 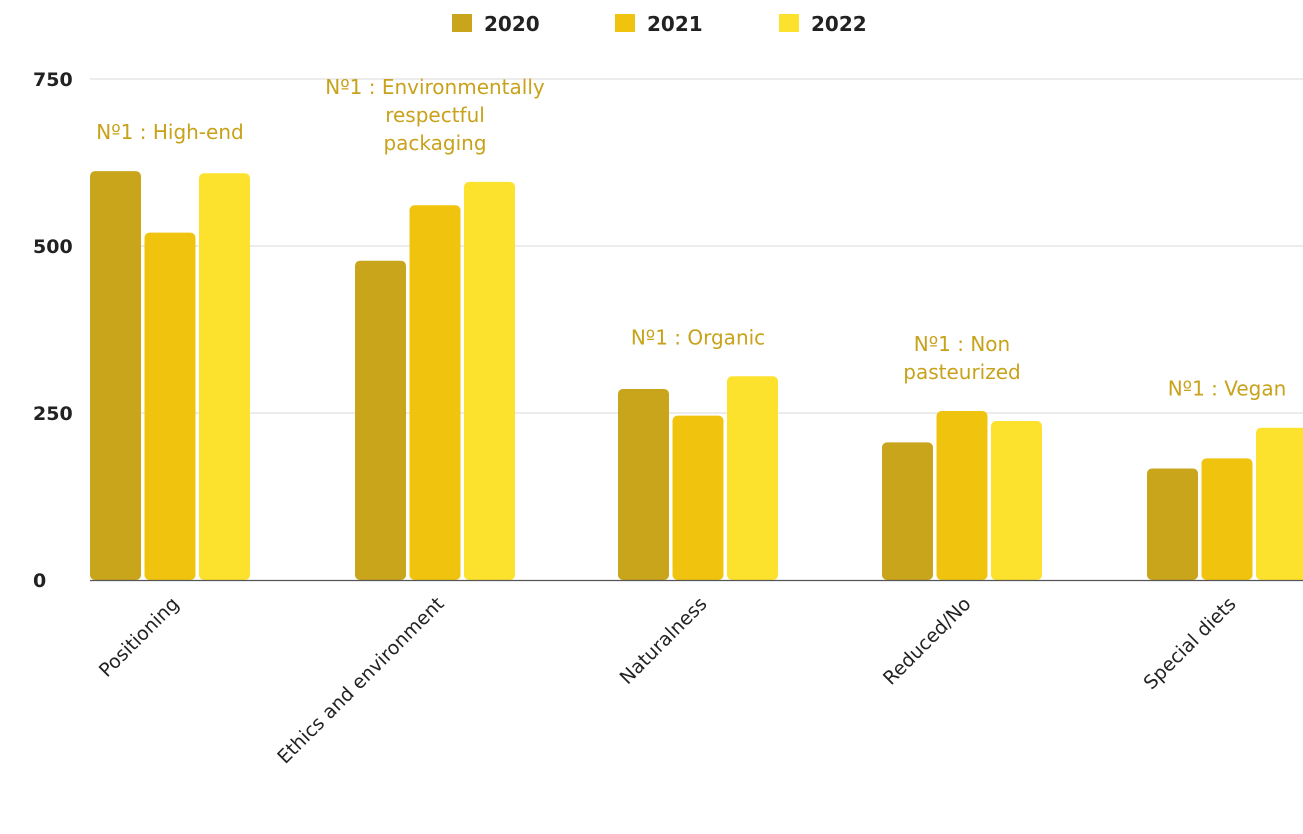 What do you see at coordinates (961, 372) in the screenshot?
I see `annotation-line: pasteurized` at bounding box center [961, 372].